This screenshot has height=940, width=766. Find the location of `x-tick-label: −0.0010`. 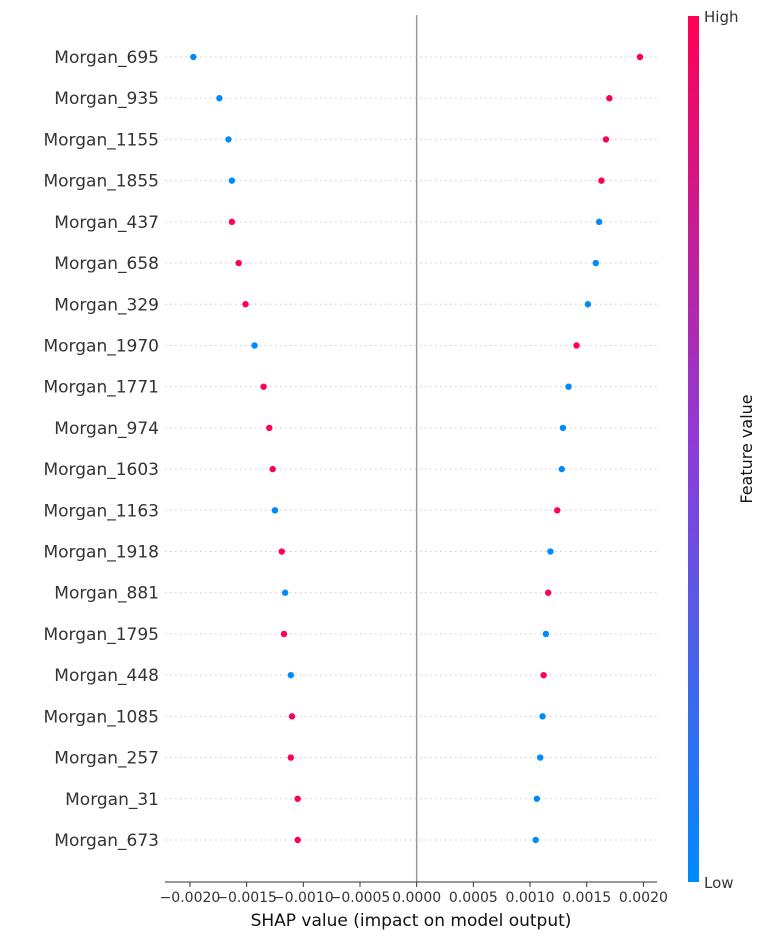

x-tick-label: −0.0010 is located at coordinates (303, 898).